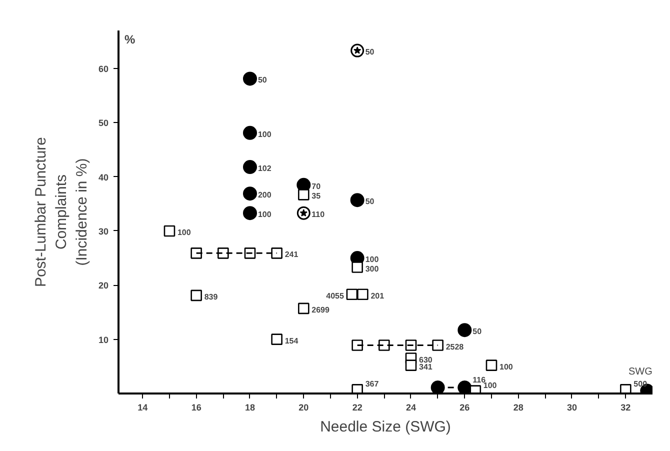  I want to click on x-tick-label: 20, so click(303, 407).